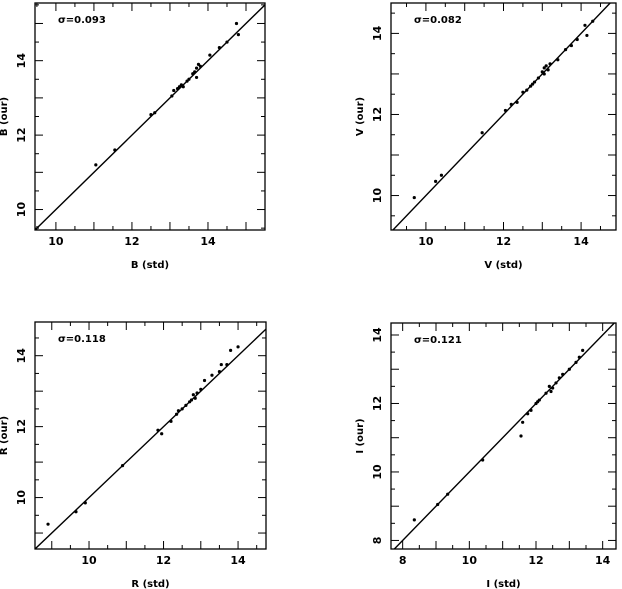 This screenshot has width=622, height=589. What do you see at coordinates (360, 116) in the screenshot?
I see `y-axis-label: V (our)` at bounding box center [360, 116].